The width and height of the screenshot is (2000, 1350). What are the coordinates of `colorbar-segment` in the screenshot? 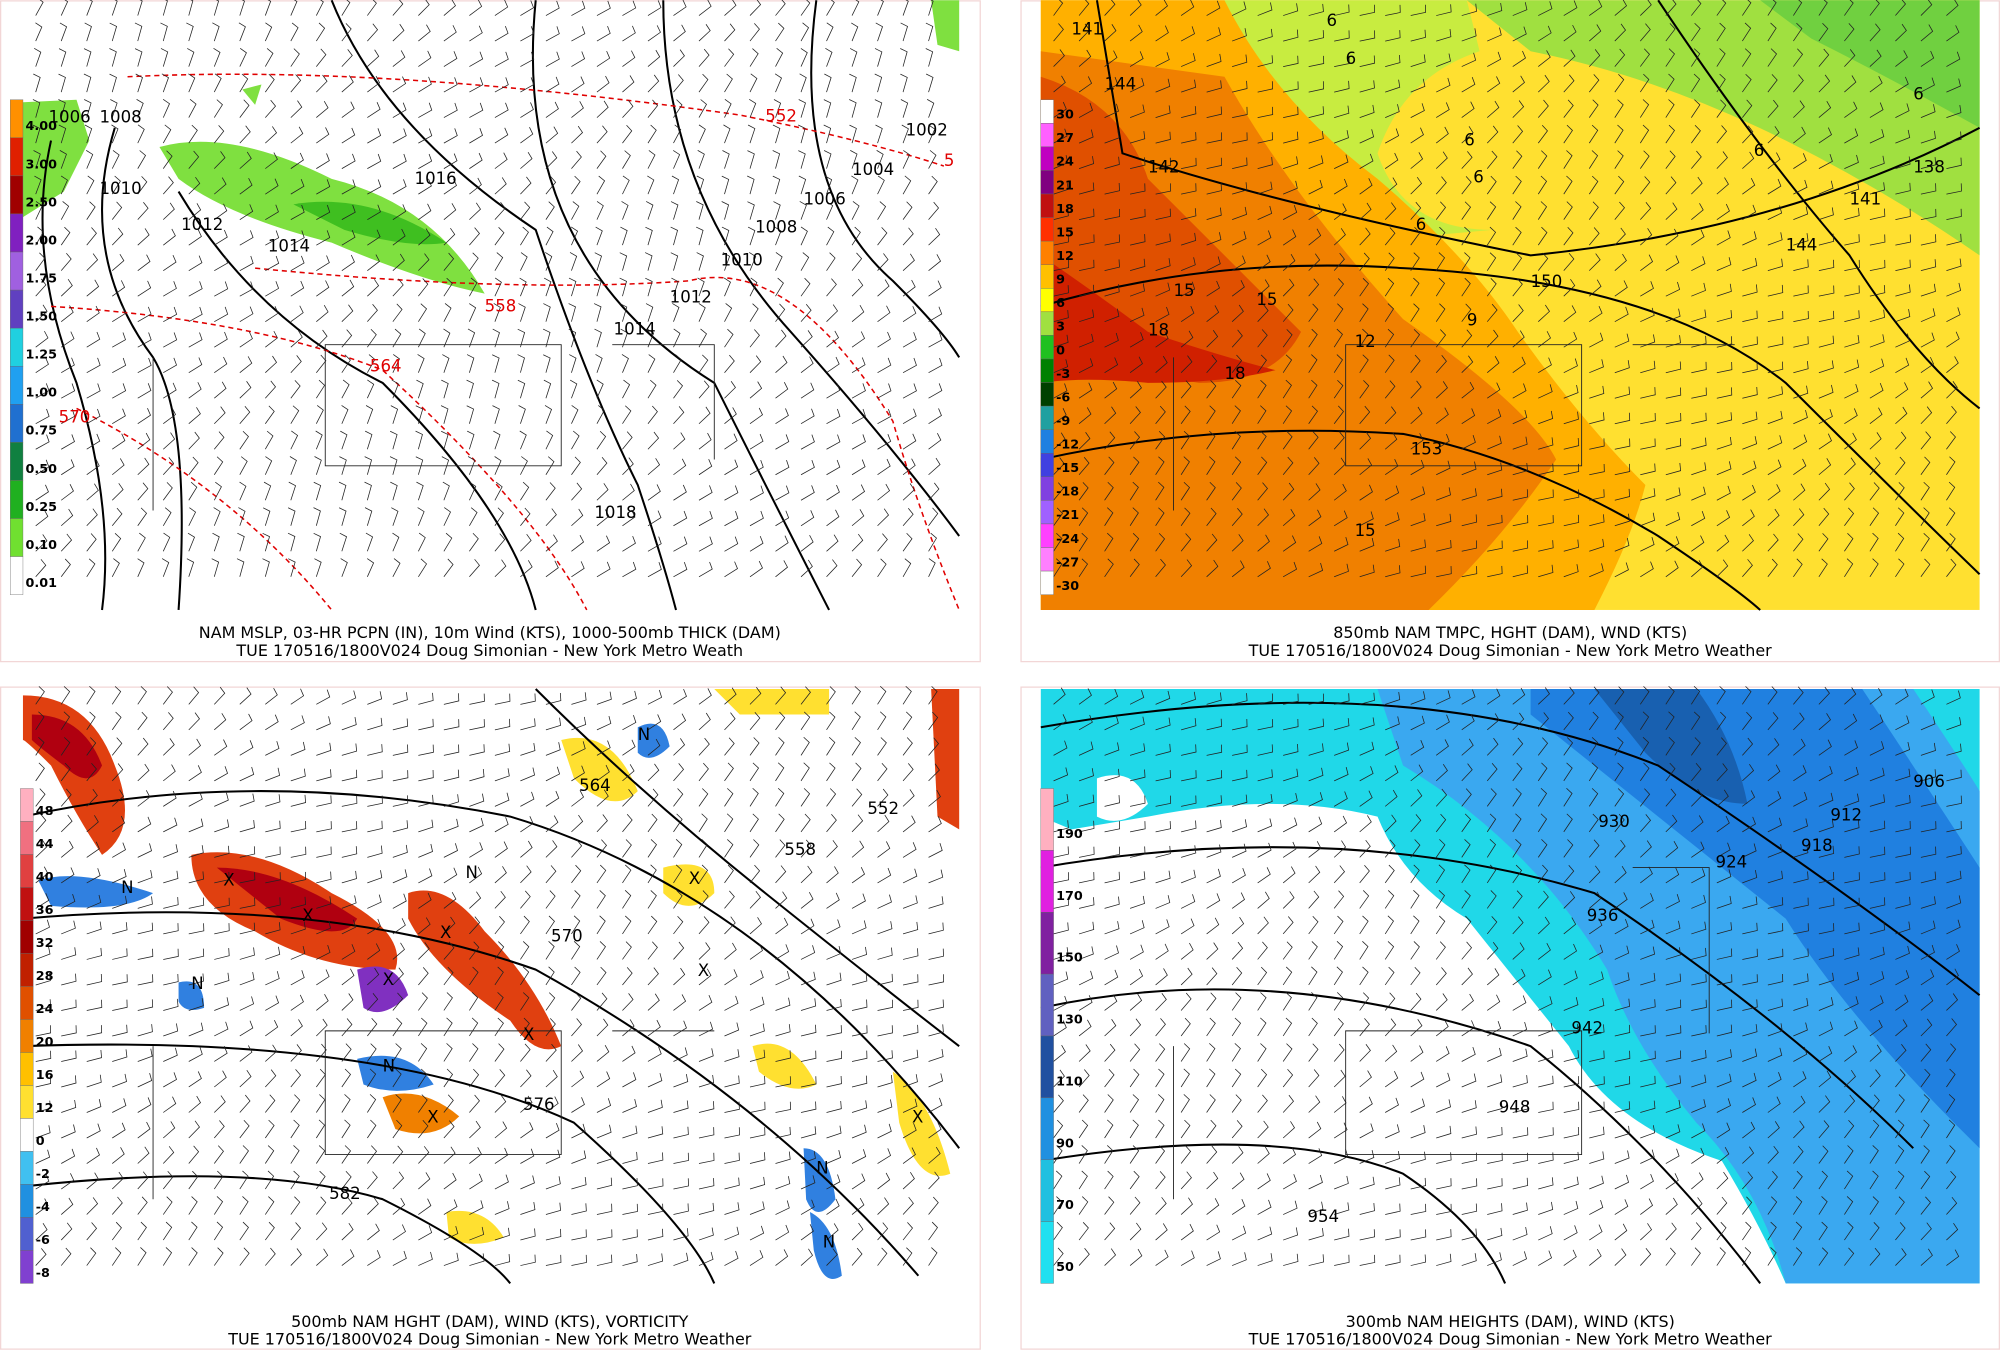 It's located at (17, 385).